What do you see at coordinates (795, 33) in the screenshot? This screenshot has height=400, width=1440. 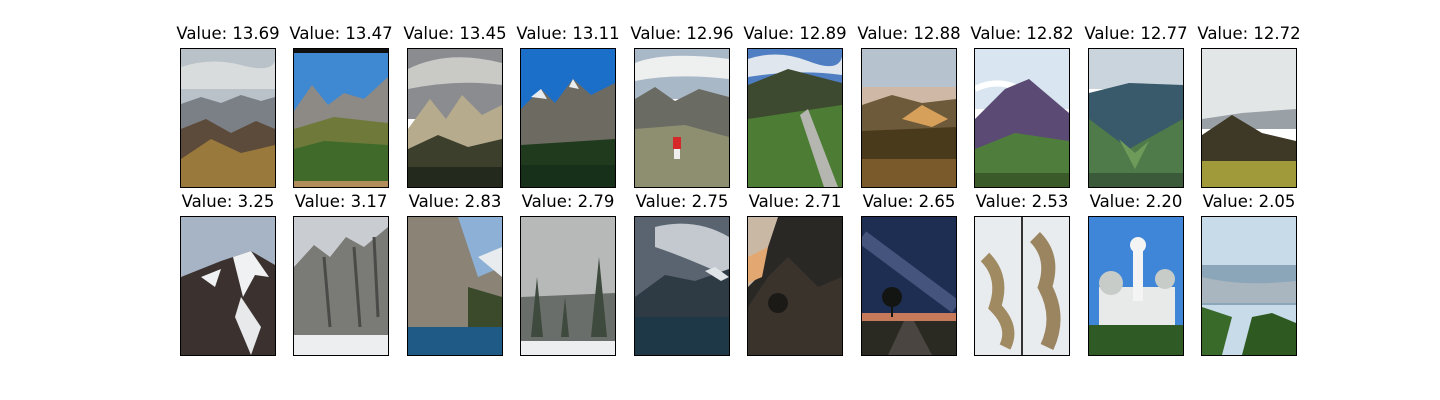 I see `tile-value-label: Value: 12.89` at bounding box center [795, 33].